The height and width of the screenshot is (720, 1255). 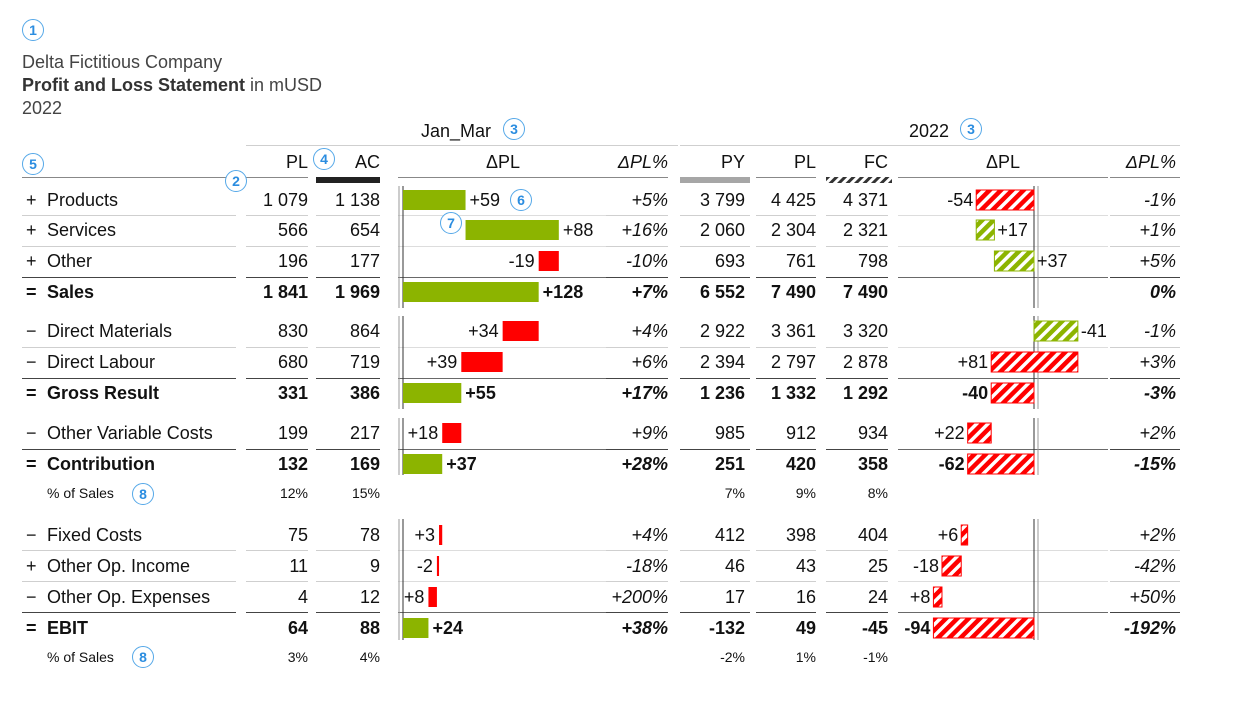 What do you see at coordinates (414, 597) in the screenshot?
I see `chart1-bar-label: +8` at bounding box center [414, 597].